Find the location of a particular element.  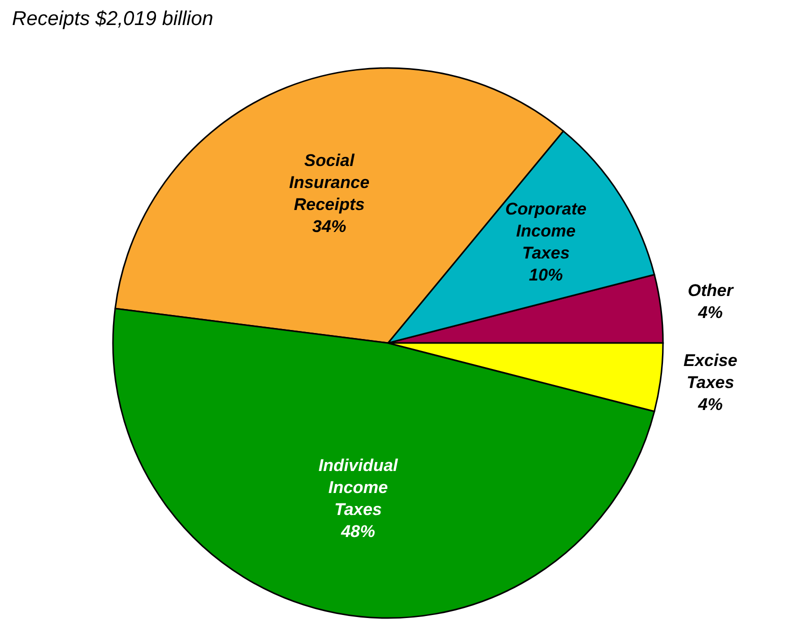

slice-label: Social Insurance Receipts is located at coordinates (329, 182).